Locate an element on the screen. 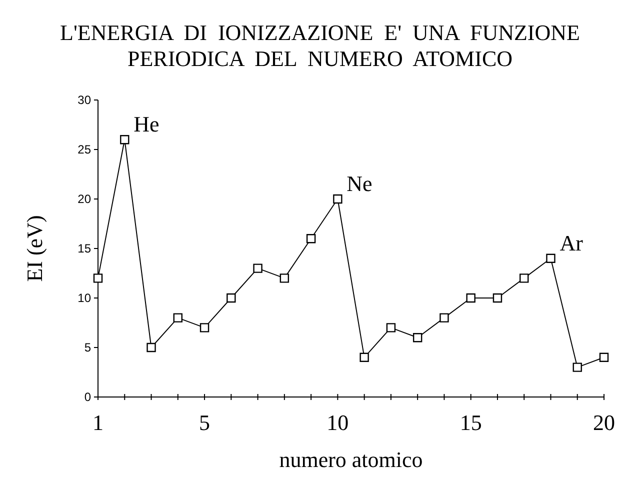  x-axis-title: numero atomico is located at coordinates (351, 459).